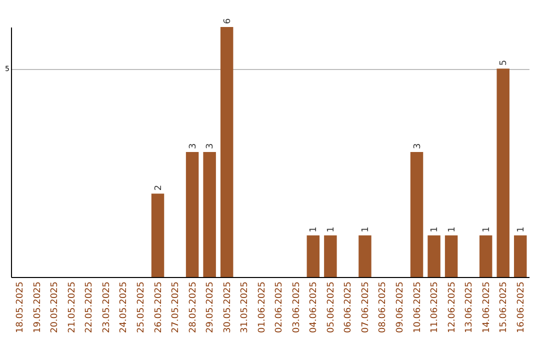 Image resolution: width=540 pixels, height=340 pixels. Describe the element at coordinates (504, 308) in the screenshot. I see `x-tick-label: 15.06.2025` at that location.